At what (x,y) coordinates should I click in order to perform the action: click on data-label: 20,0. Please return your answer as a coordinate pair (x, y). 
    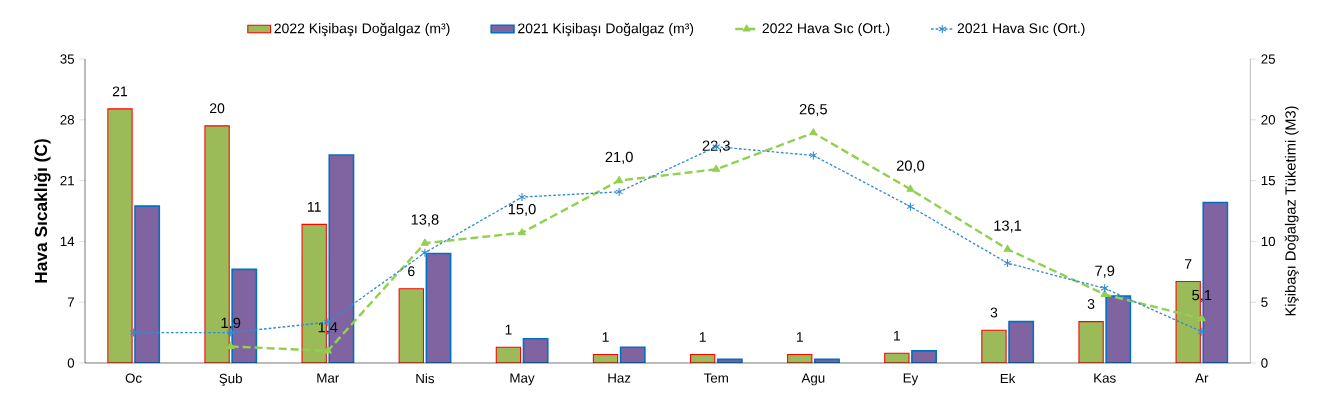
    Looking at the image, I should click on (910, 166).